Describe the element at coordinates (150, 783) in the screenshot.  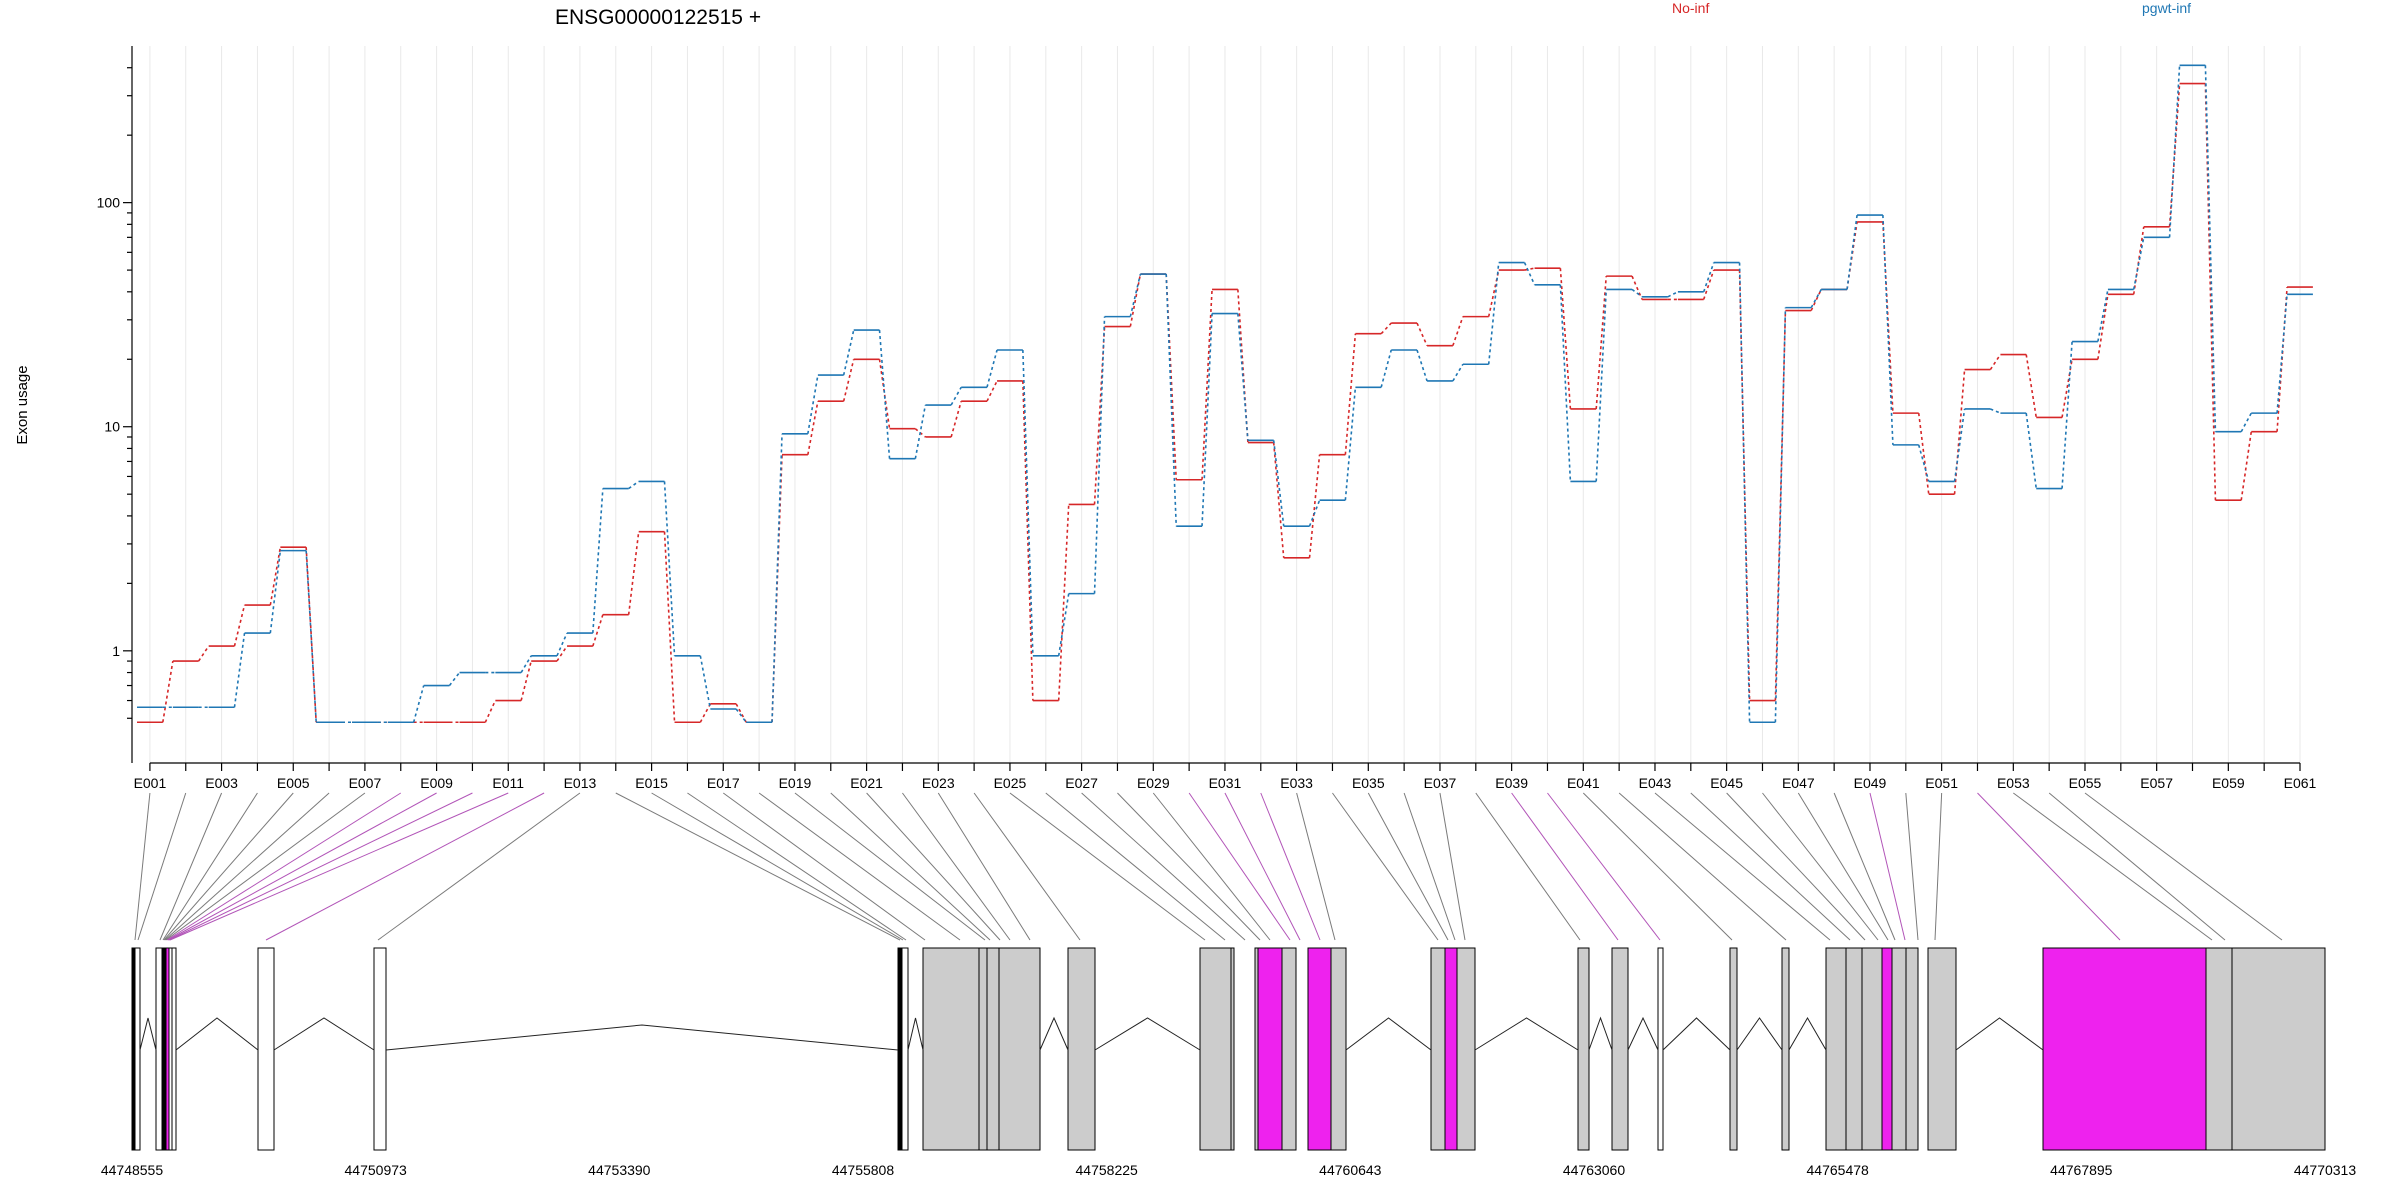
I see `x-tick-label: E001` at that location.